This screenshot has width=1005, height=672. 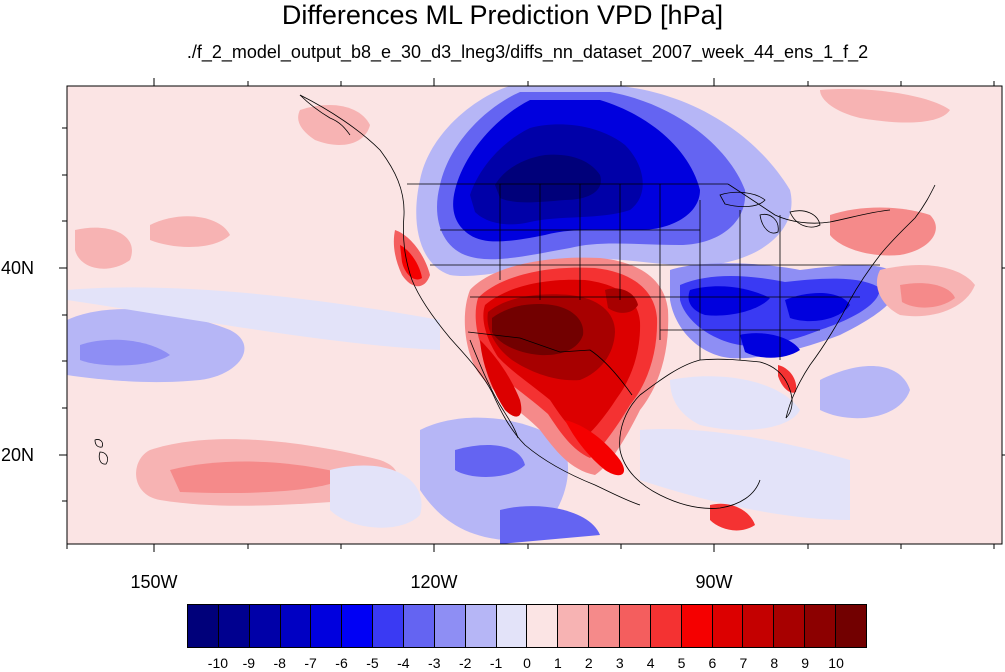 I want to click on colorbar, so click(x=527, y=626).